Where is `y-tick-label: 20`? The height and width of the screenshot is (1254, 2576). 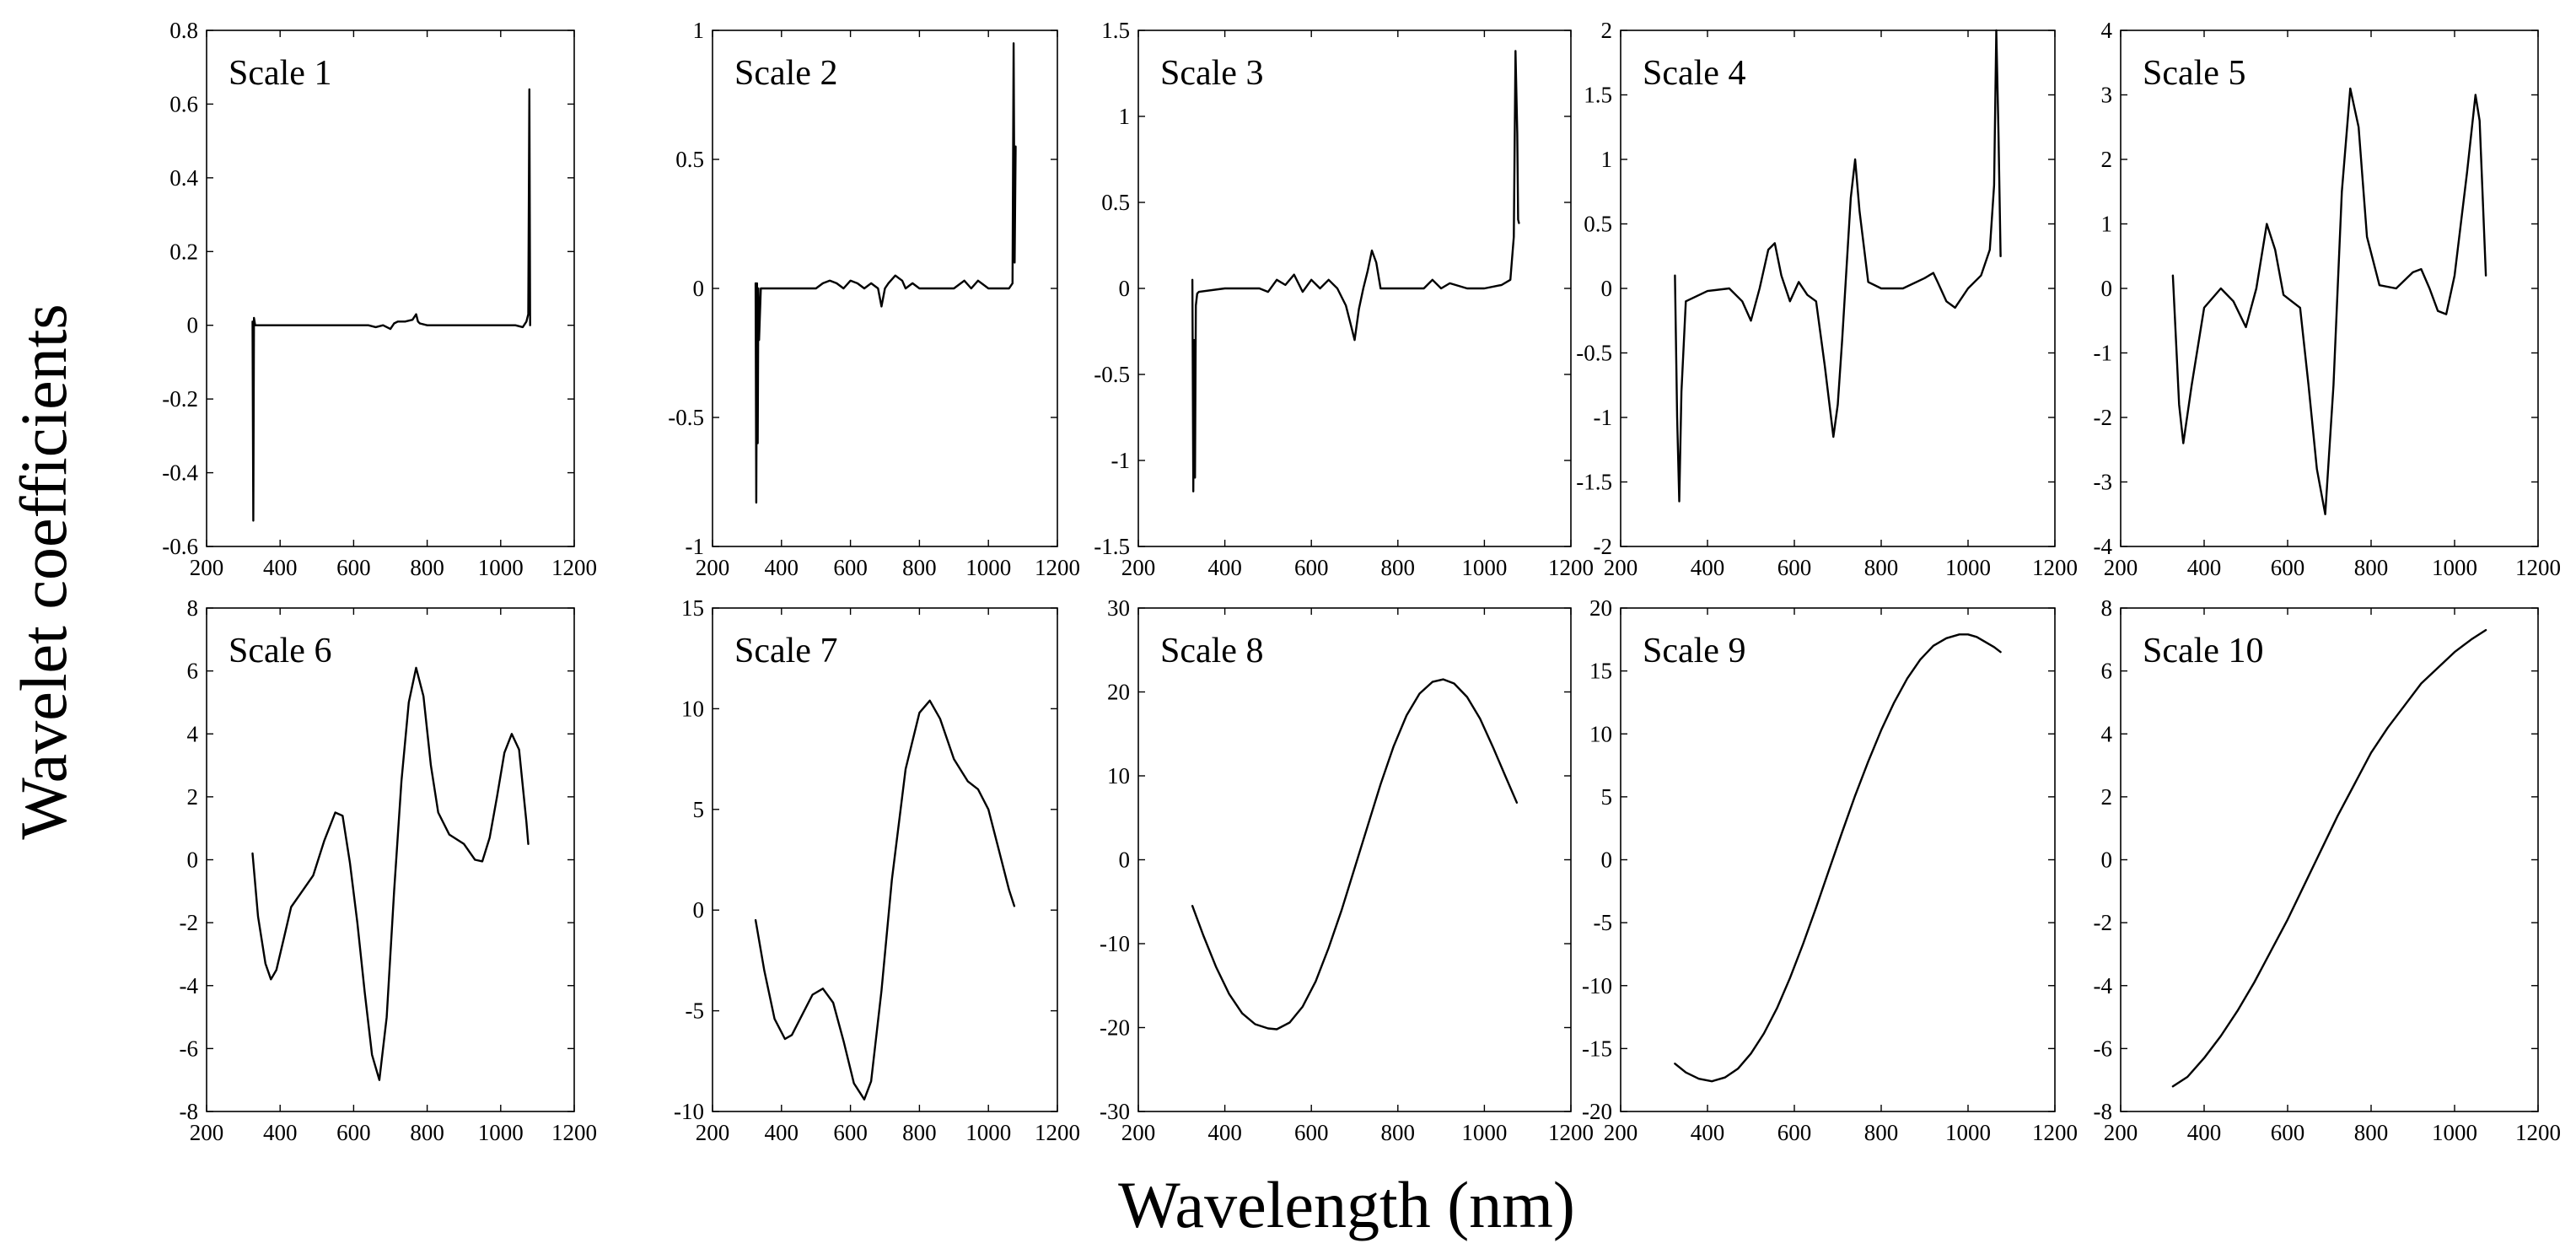
y-tick-label: 20 is located at coordinates (1600, 608).